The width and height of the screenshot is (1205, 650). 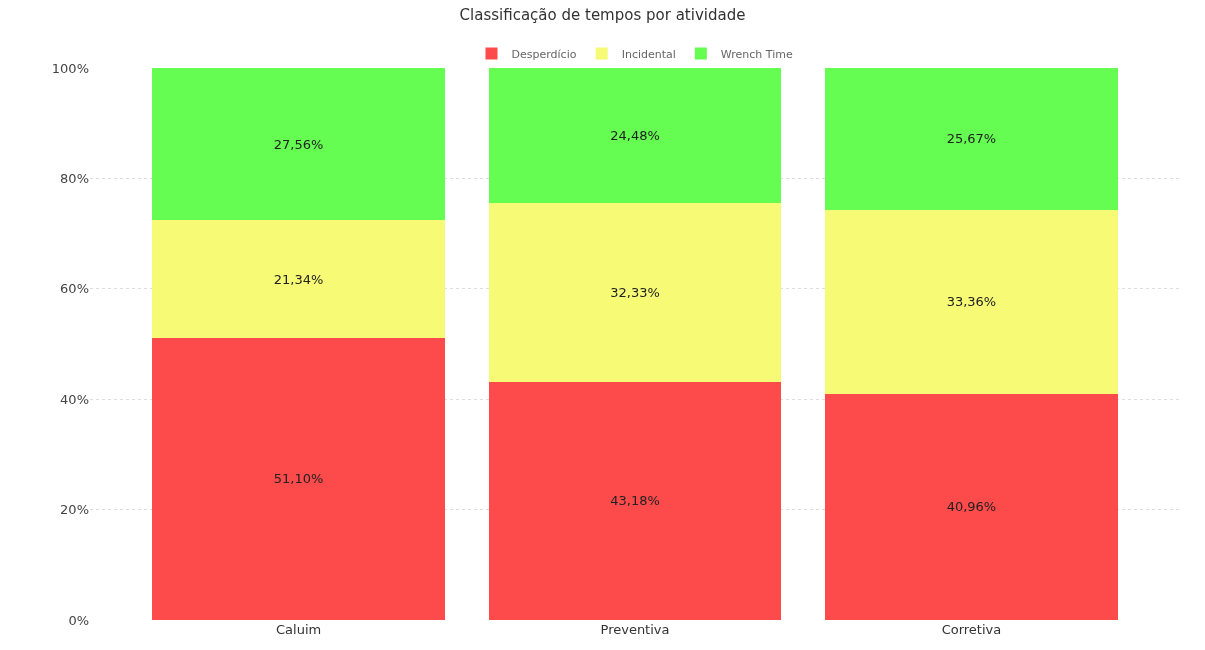 What do you see at coordinates (74, 178) in the screenshot?
I see `y-tick-label: 80%` at bounding box center [74, 178].